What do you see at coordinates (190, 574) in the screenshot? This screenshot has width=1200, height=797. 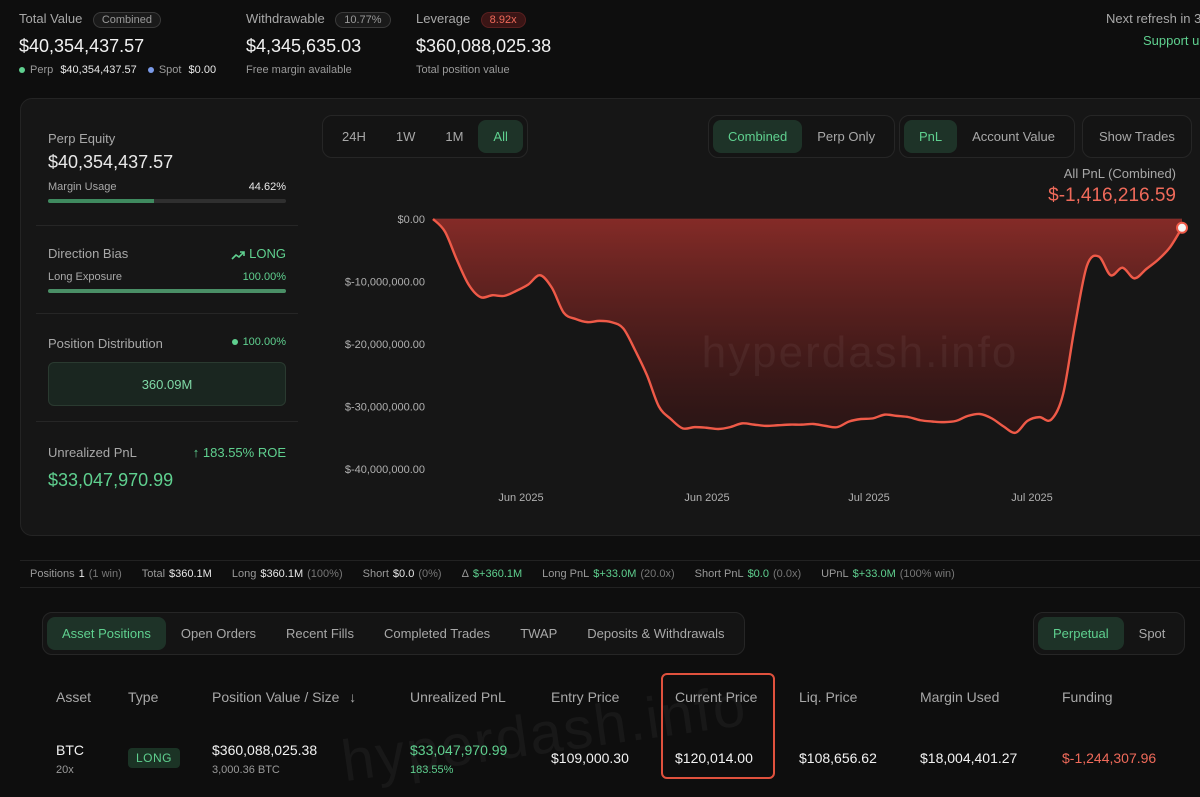 I see `total-stat-value: $360.1M` at bounding box center [190, 574].